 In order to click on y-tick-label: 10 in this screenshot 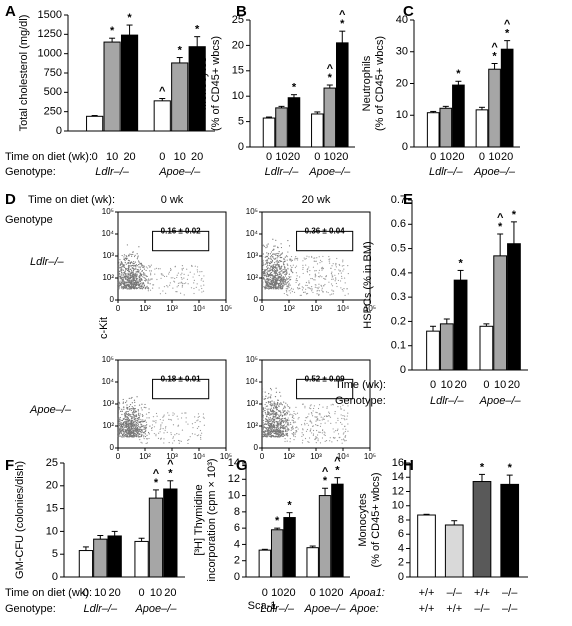, I will do `click(234, 495)`.